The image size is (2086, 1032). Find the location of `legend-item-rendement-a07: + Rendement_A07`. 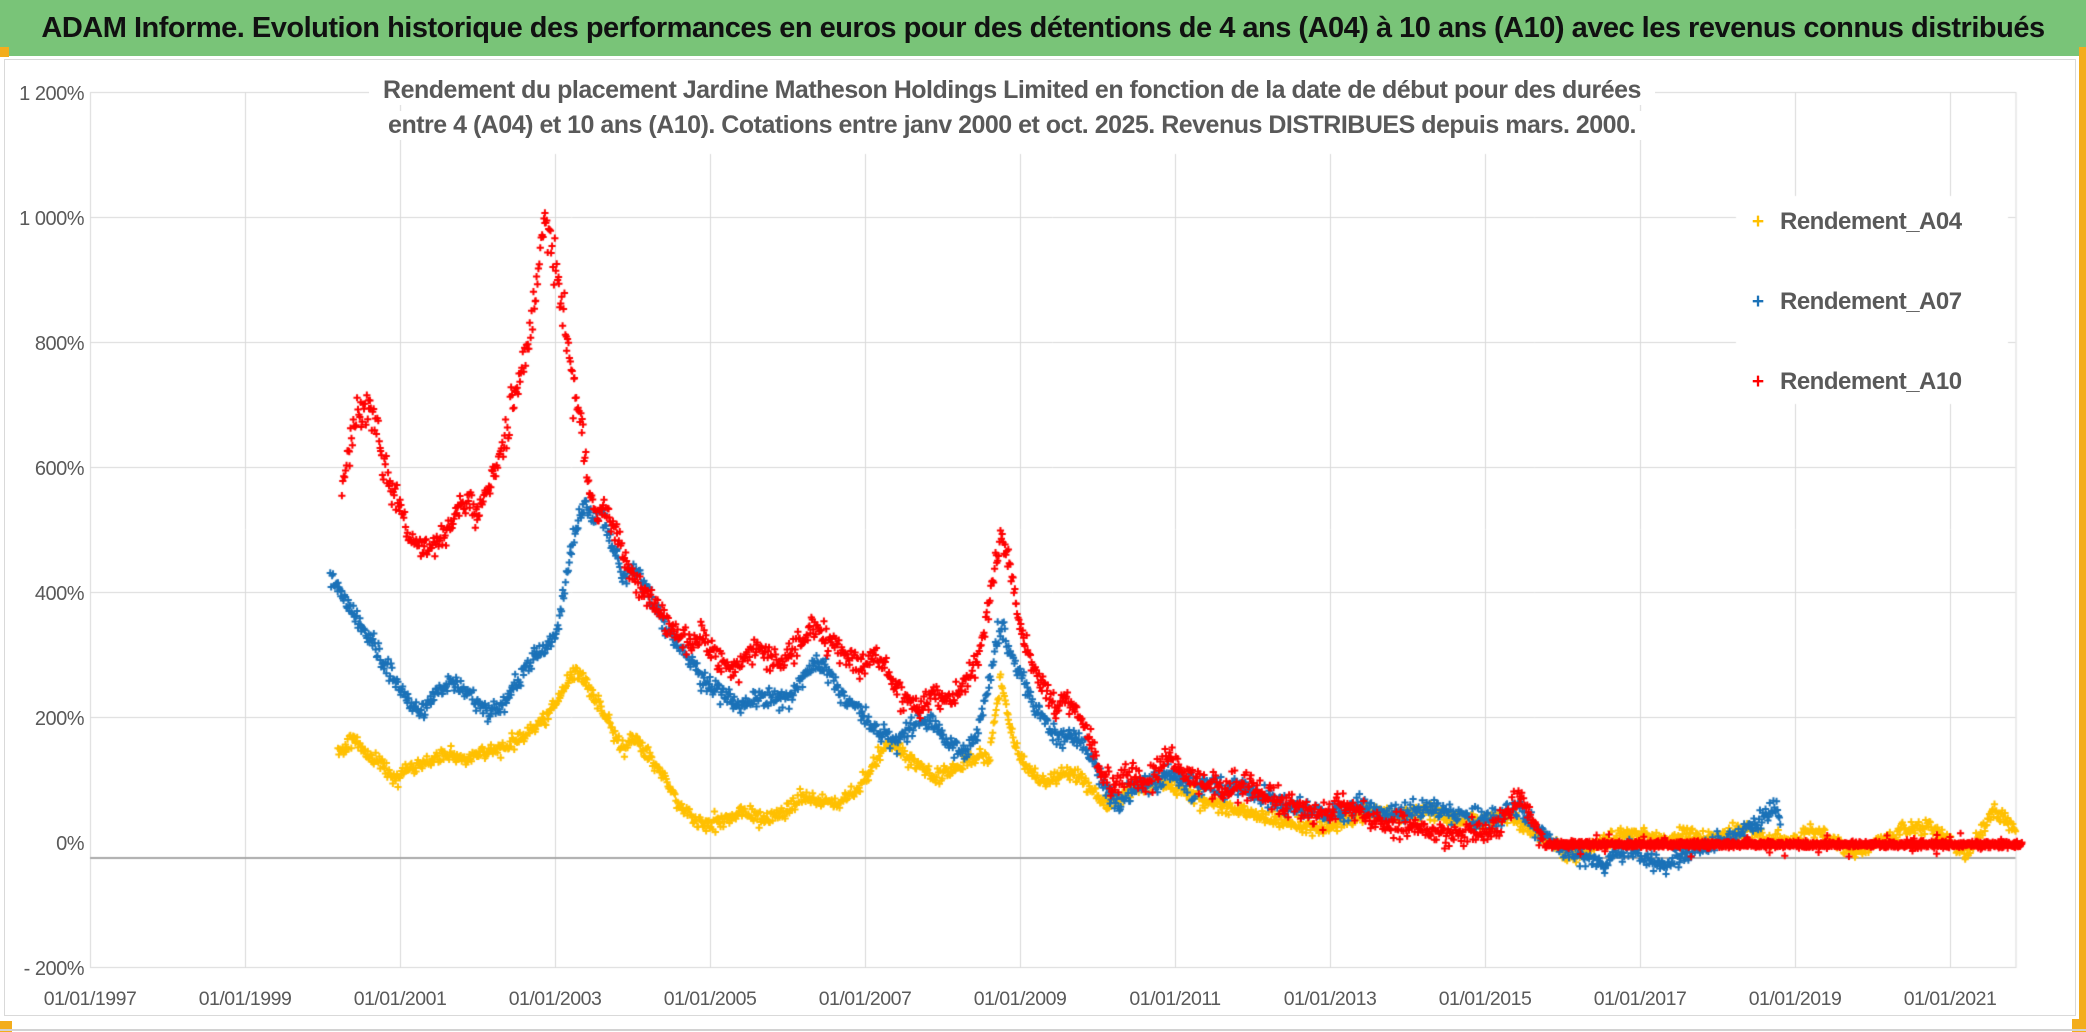

legend-item-rendement-a07: + Rendement_A07 is located at coordinates (1855, 302).